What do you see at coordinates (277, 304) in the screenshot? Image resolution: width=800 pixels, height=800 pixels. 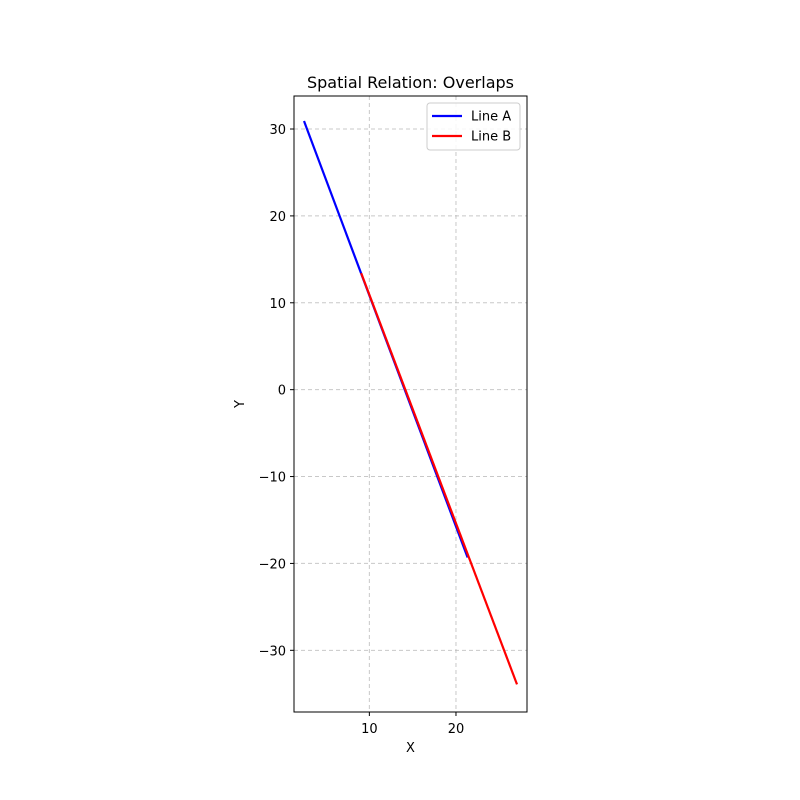 I see `y-tick-label: 10` at bounding box center [277, 304].